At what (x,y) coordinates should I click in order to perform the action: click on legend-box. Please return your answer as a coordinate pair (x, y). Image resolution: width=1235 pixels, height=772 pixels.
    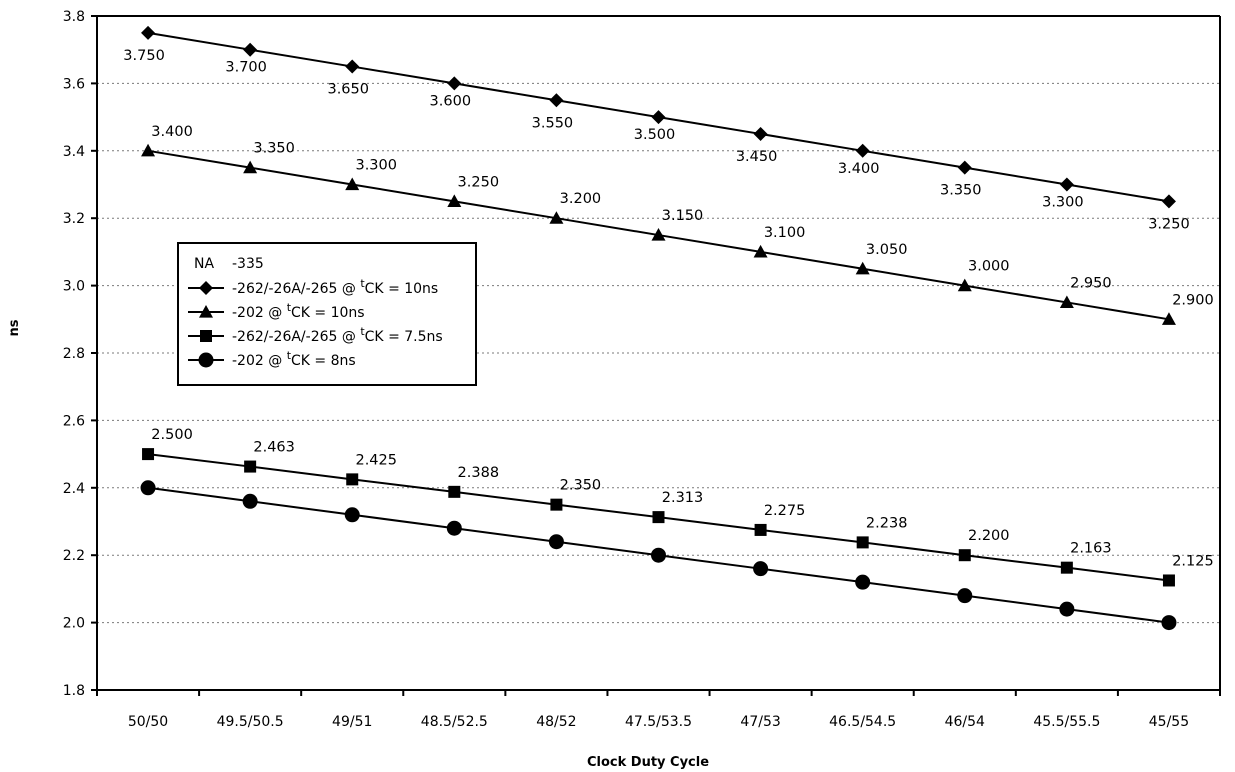
    Looking at the image, I should click on (327, 314).